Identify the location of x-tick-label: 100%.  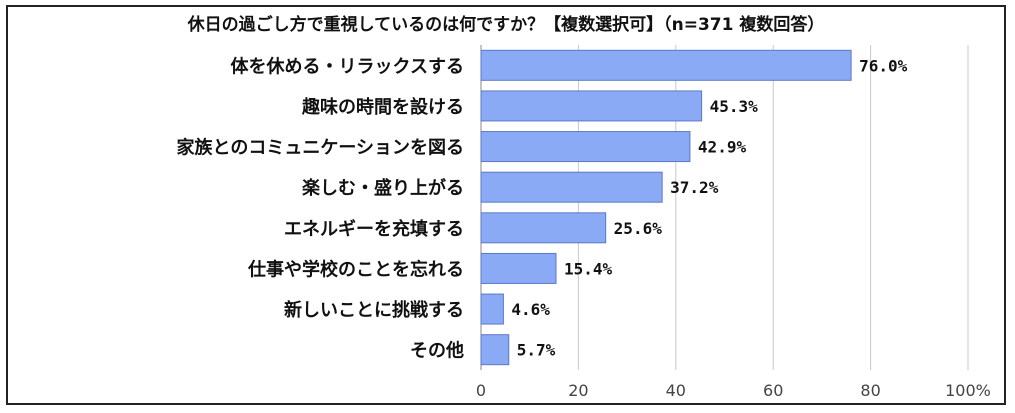
(968, 390).